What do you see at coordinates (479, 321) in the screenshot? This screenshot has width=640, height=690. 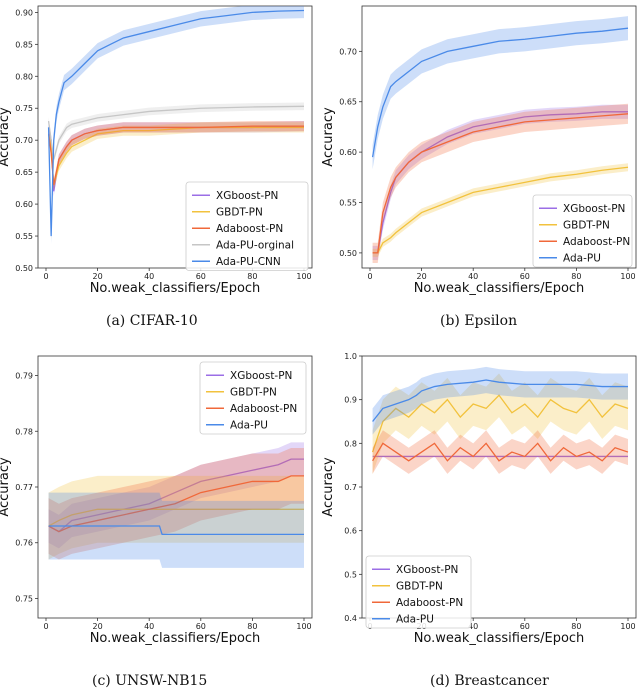 I see `caption-b: (b) Epsilon` at bounding box center [479, 321].